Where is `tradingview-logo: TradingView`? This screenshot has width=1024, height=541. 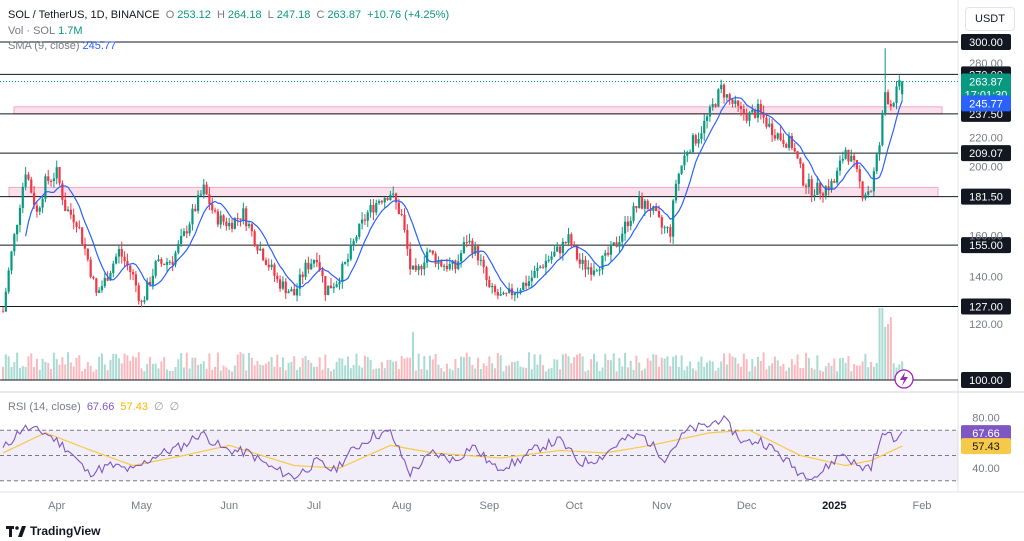
tradingview-logo: TradingView is located at coordinates (53, 531).